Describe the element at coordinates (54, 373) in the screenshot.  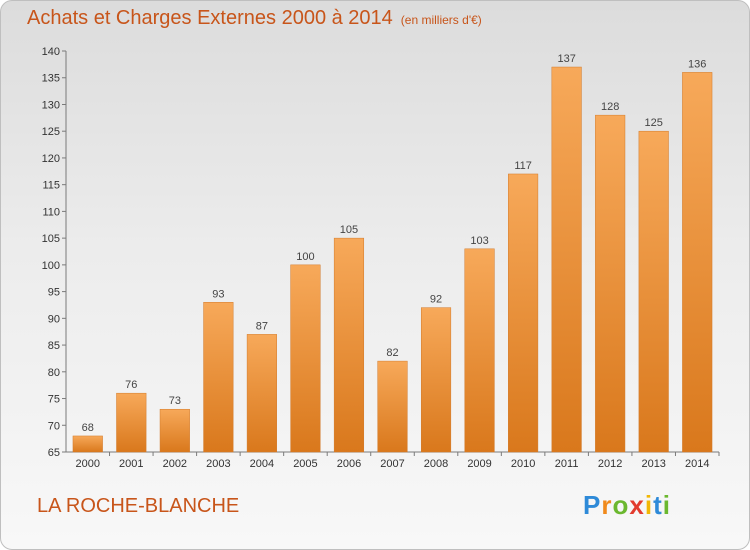
I see `y-tick-label: 80` at that location.